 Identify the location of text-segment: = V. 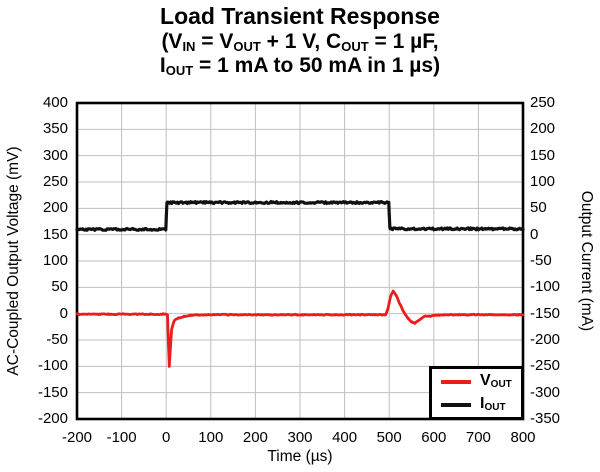
(214, 41).